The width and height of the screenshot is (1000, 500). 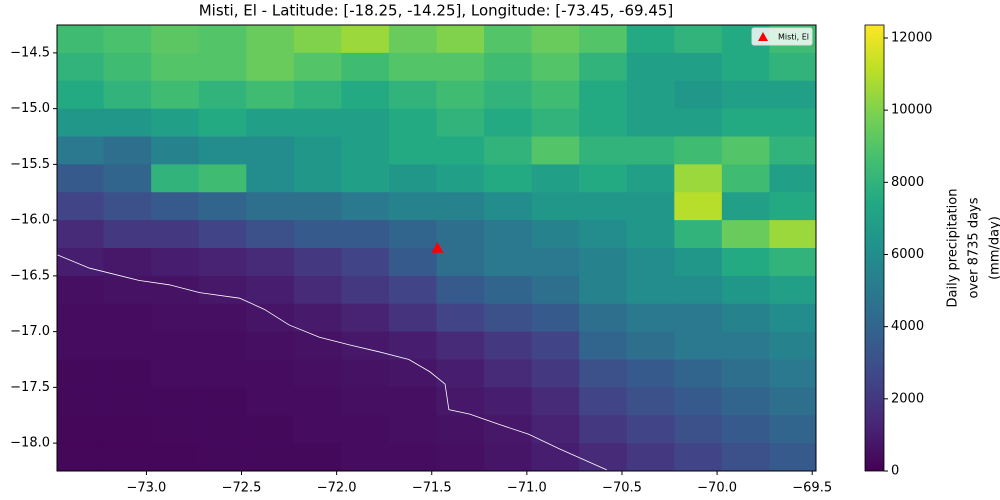 I want to click on legend-marker, so click(x=763, y=36).